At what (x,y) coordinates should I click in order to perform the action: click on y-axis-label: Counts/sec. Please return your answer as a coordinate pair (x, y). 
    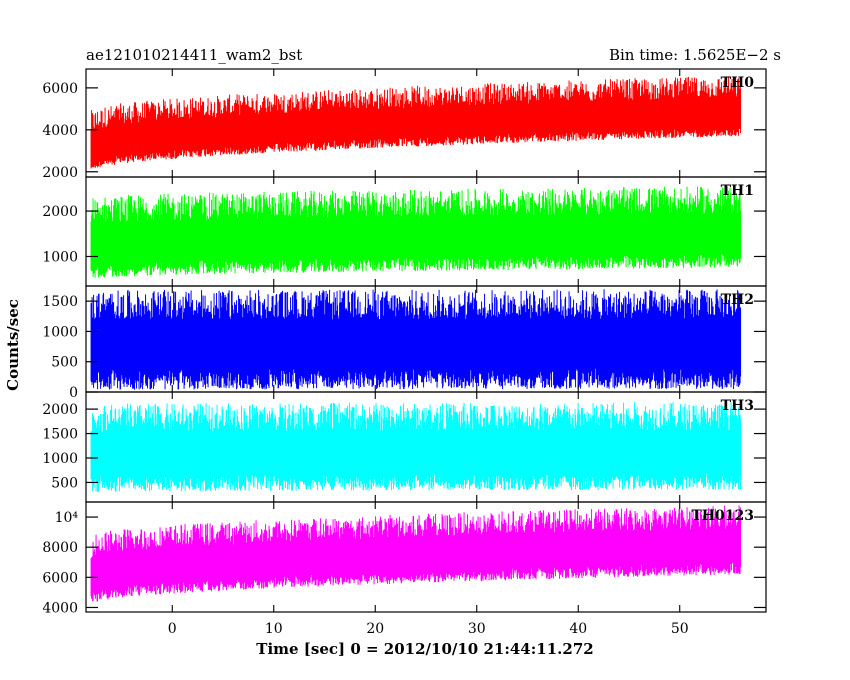
    Looking at the image, I should click on (13, 345).